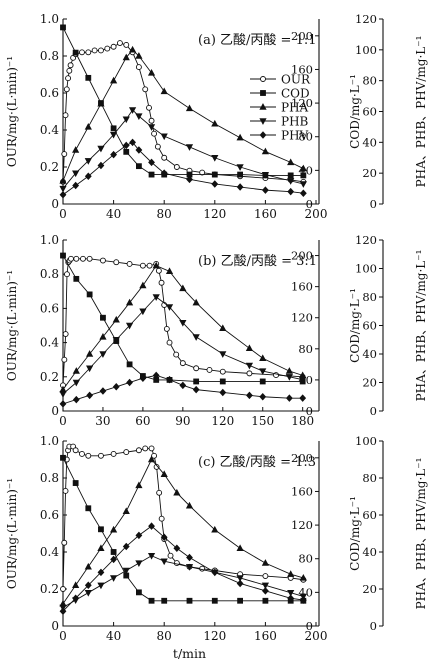 This screenshot has width=441, height=667. Describe the element at coordinates (302, 421) in the screenshot. I see `x-tick-label: 180` at that location.